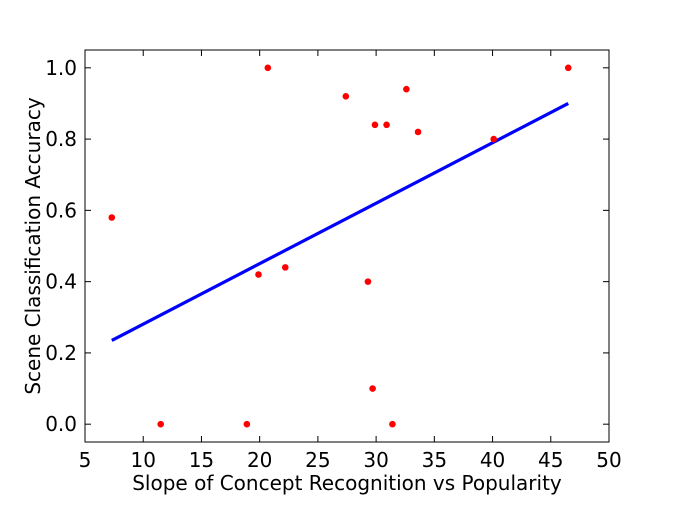  What do you see at coordinates (33, 245) in the screenshot?
I see `y-axis-label: Scene Classification Accuracy` at bounding box center [33, 245].